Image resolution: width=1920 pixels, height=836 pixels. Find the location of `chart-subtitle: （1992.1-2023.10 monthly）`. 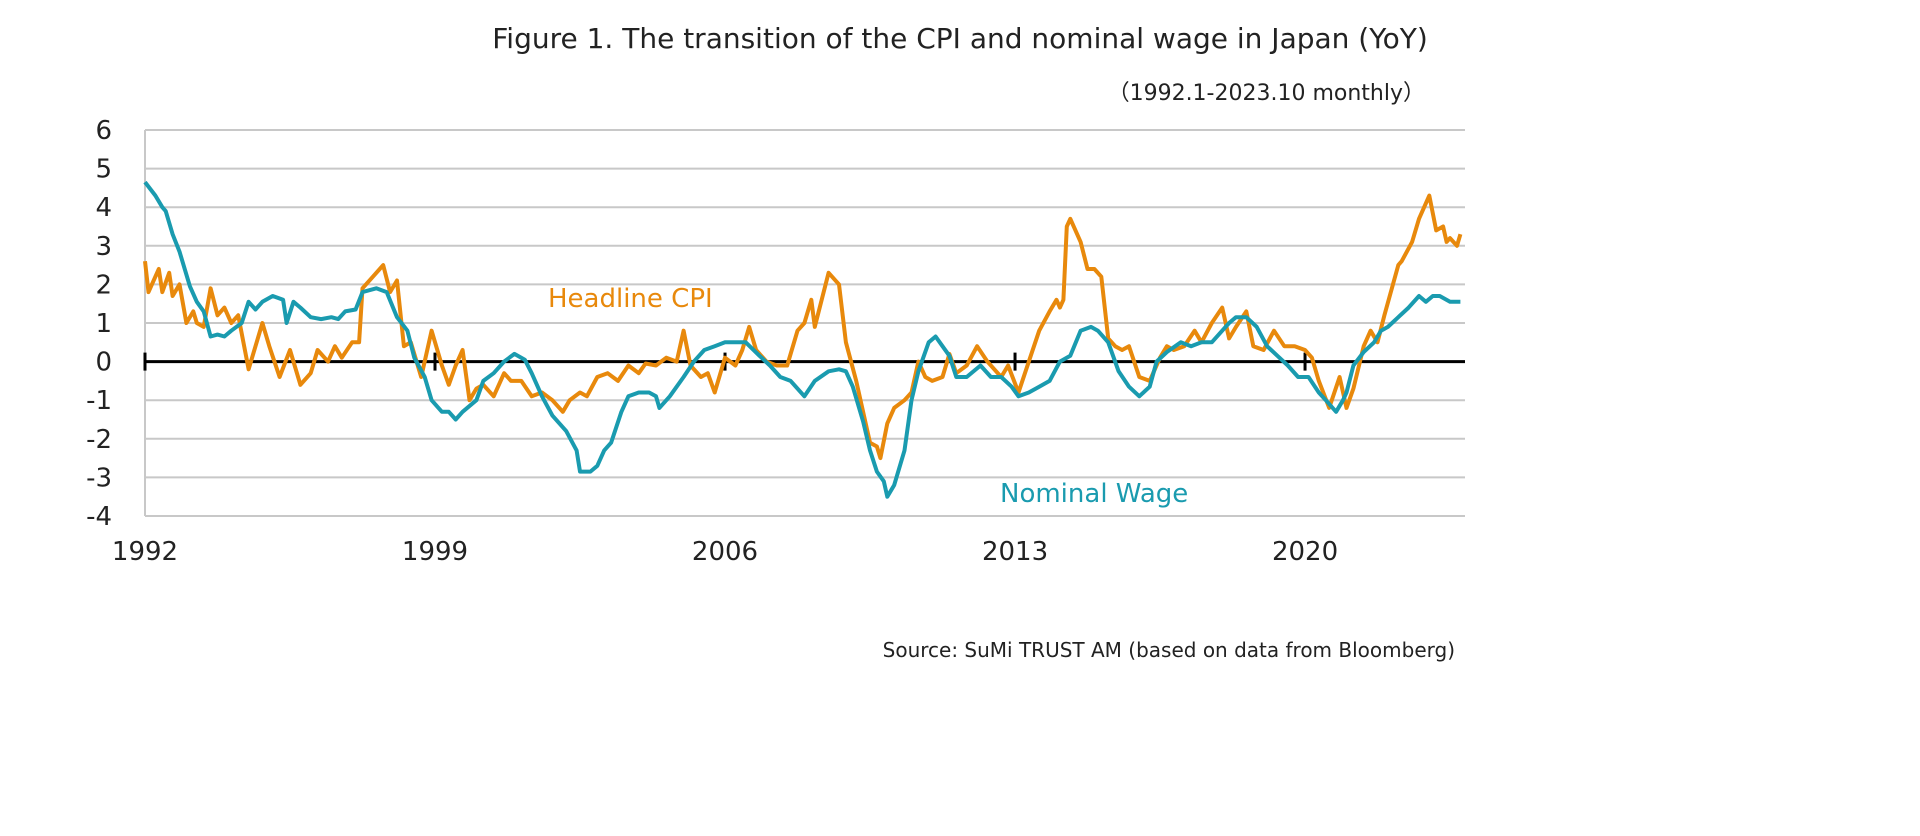

chart-subtitle: （1992.1-2023.10 monthly） is located at coordinates (1266, 93).